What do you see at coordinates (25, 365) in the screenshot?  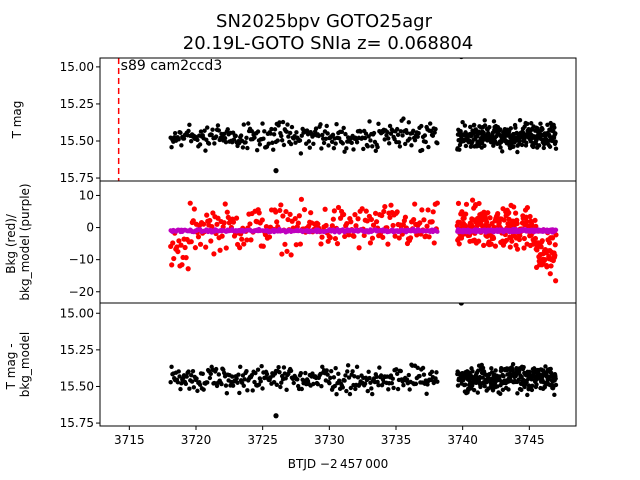 I see `ylabel-tmag-line2: bkg_model` at bounding box center [25, 365].